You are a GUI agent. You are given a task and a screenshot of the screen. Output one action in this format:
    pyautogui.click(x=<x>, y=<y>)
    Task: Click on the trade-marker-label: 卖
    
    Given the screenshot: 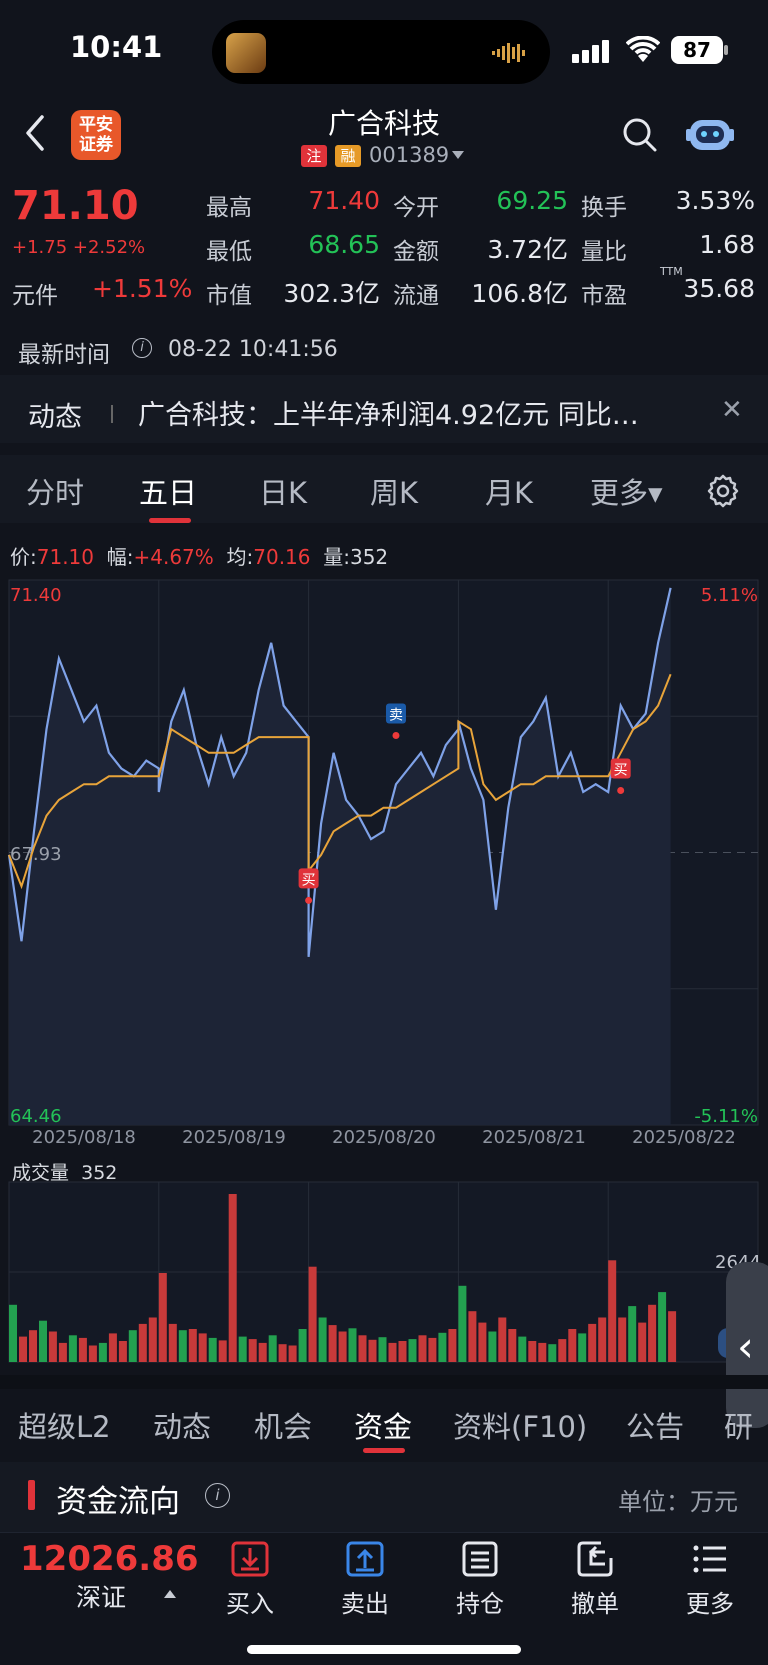 What is the action you would take?
    pyautogui.click(x=396, y=716)
    